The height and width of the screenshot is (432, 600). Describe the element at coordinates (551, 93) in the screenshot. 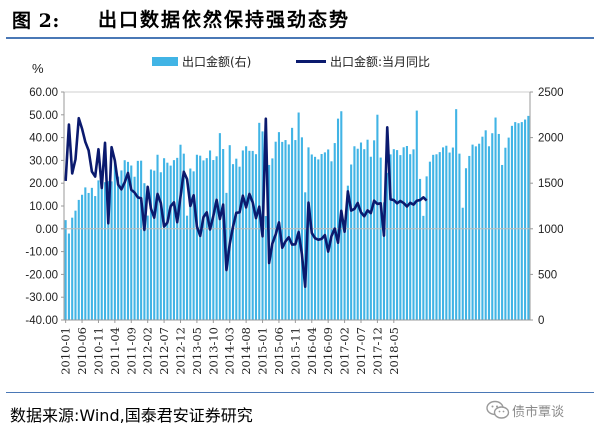

I see `right-tick-label: 2500` at that location.